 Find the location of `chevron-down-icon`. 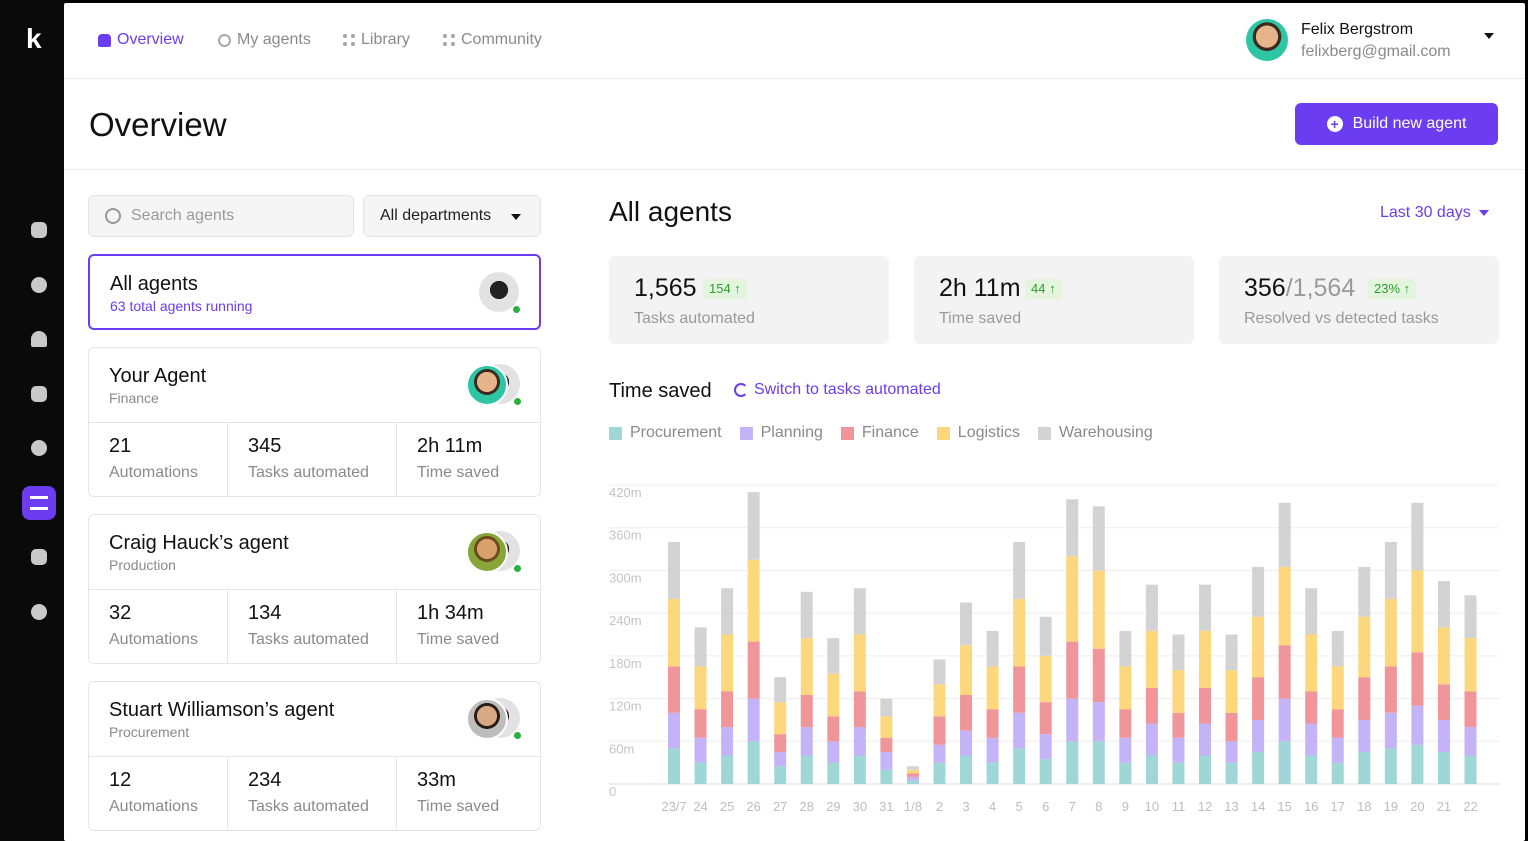

chevron-down-icon is located at coordinates (1489, 36).